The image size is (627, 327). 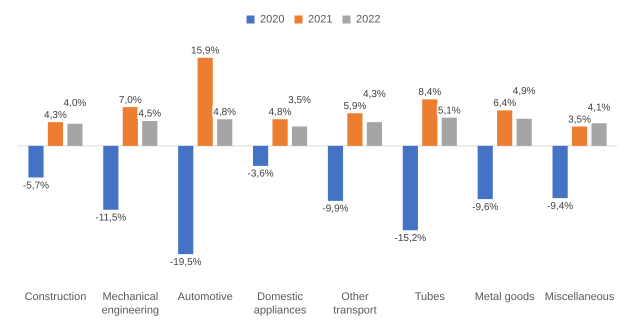 I want to click on x-tick-label: Construction, so click(x=55, y=297).